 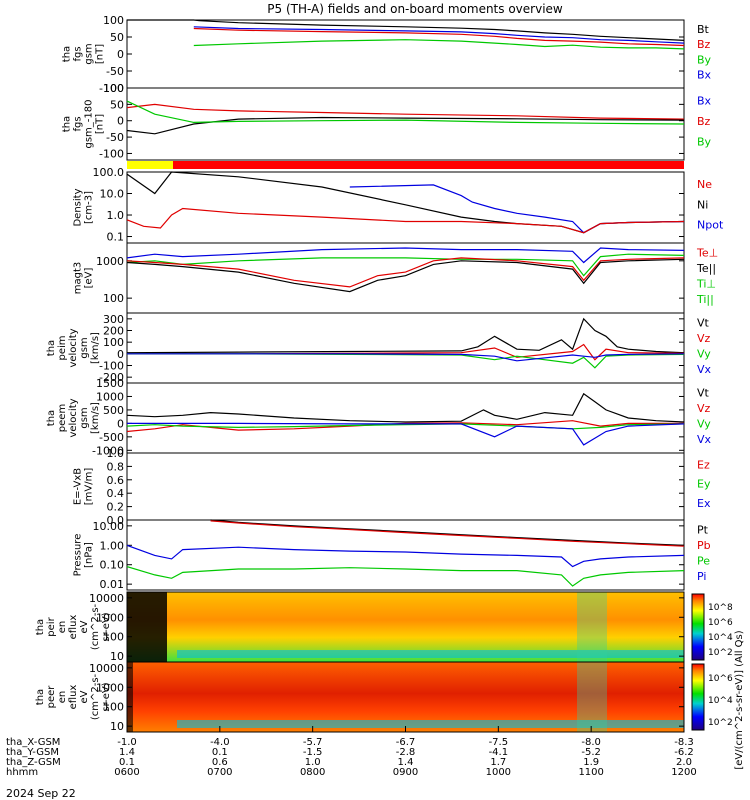 What do you see at coordinates (120, 54) in the screenshot?
I see `y-tick-label: 0` at bounding box center [120, 54].